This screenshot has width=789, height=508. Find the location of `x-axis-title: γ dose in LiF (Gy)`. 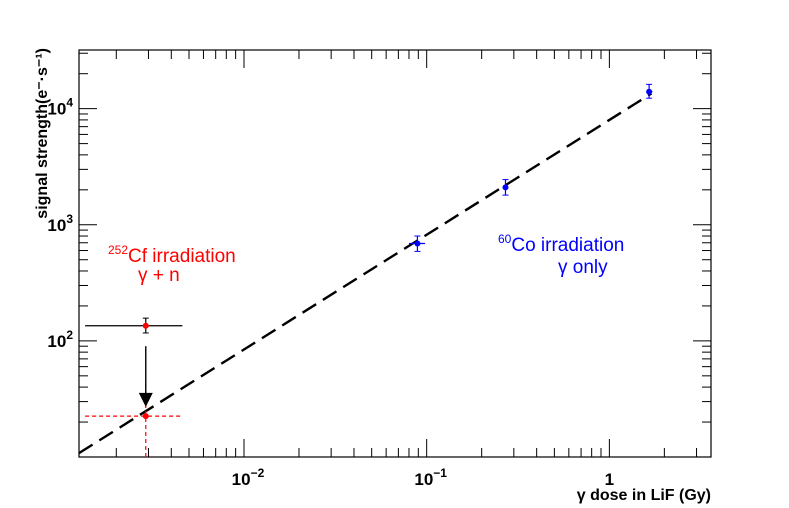

x-axis-title: γ dose in LiF (Gy) is located at coordinates (644, 495).